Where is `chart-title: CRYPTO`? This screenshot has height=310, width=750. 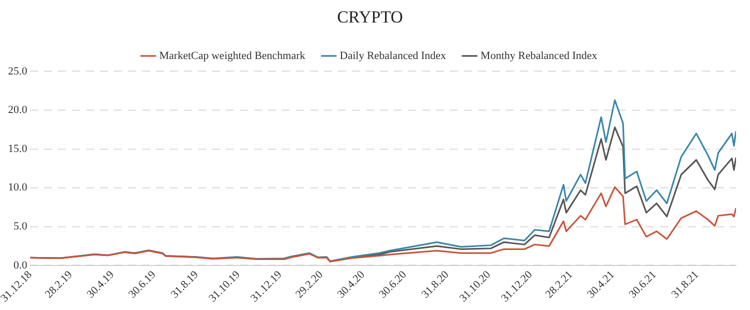
chart-title: CRYPTO is located at coordinates (370, 17).